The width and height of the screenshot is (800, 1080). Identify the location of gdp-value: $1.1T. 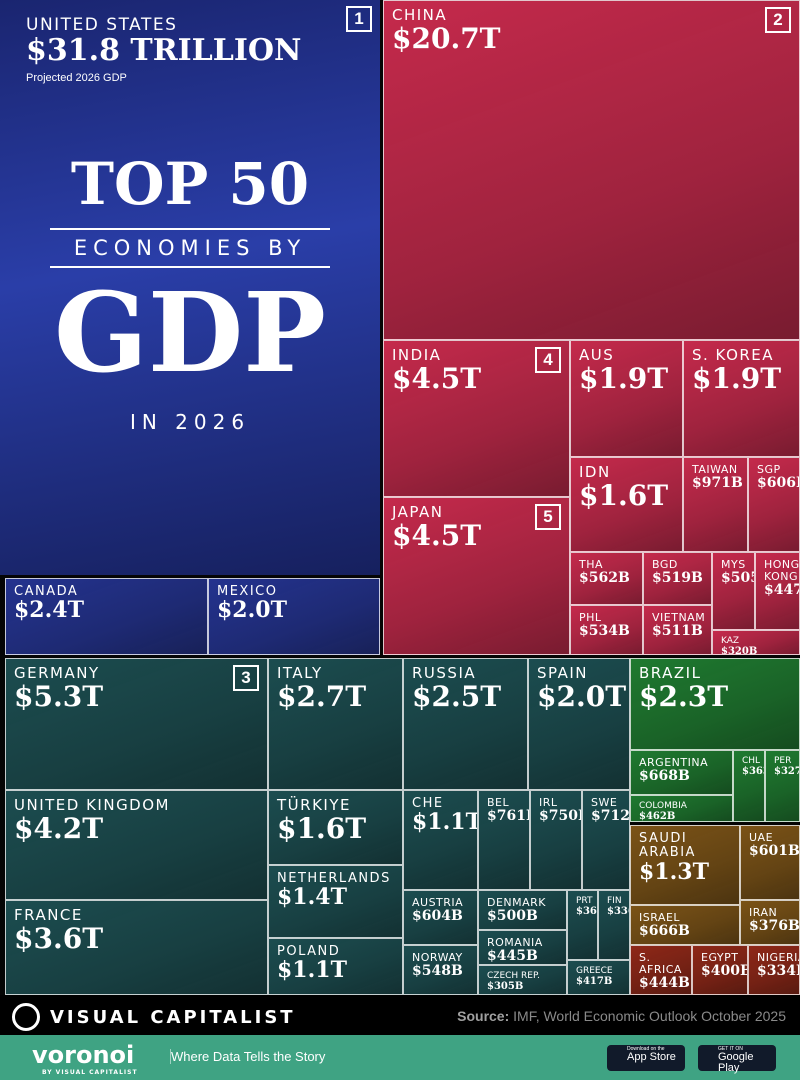
(445, 822).